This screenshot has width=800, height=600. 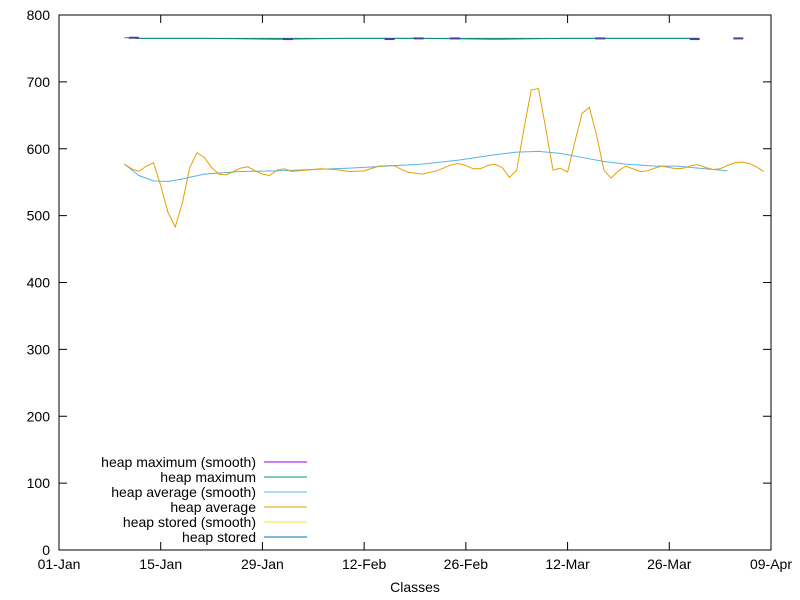 I want to click on y-tick-label: 400, so click(x=39, y=283).